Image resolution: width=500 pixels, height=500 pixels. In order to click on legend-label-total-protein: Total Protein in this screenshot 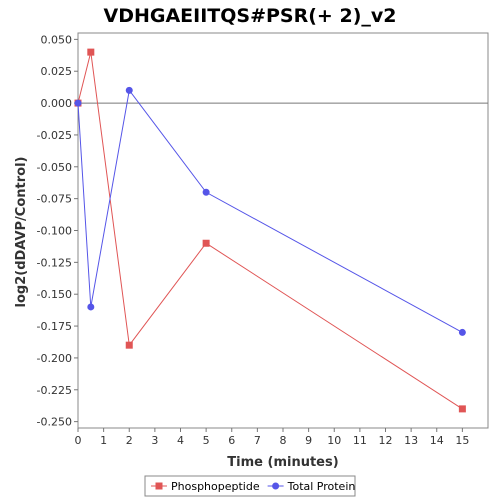, I will do `click(321, 486)`.